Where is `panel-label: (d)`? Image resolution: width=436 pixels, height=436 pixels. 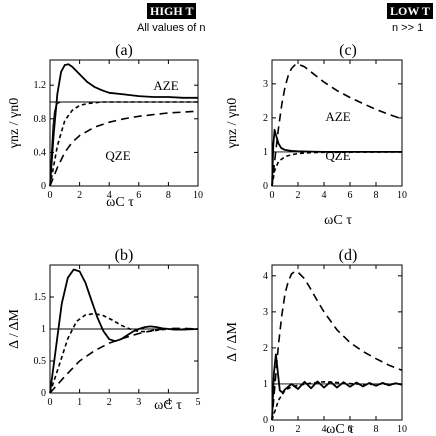 panel-label: (d) is located at coordinates (348, 255).